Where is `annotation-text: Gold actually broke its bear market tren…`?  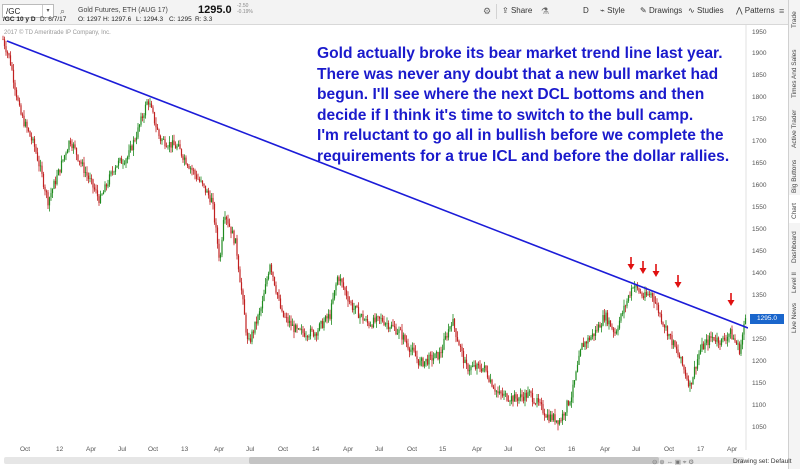
annotation-text: Gold actually broke its bear market tren… is located at coordinates (527, 105).